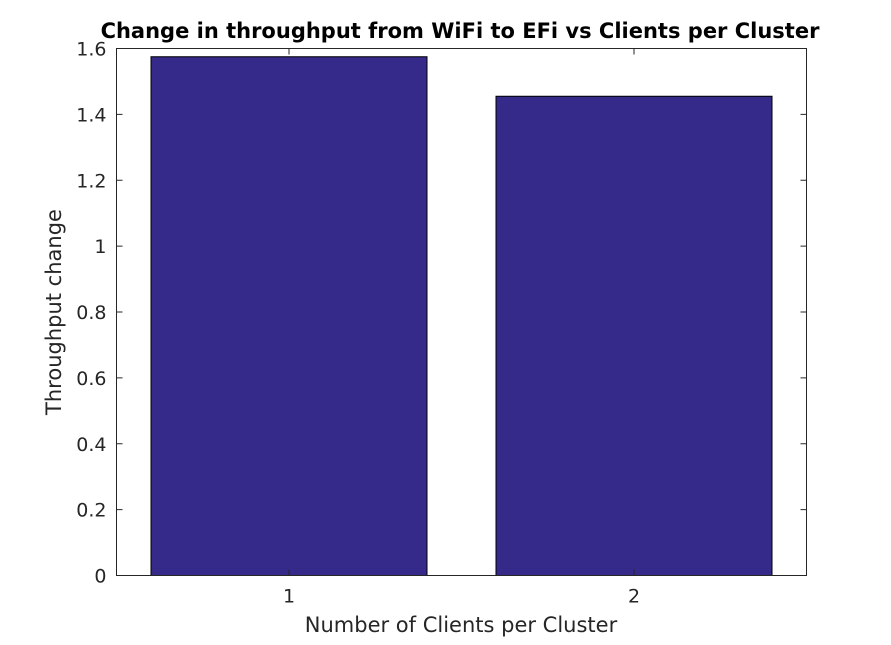 Image resolution: width=891 pixels, height=645 pixels. What do you see at coordinates (461, 625) in the screenshot?
I see `x-axis-label: Number of Clients per Cluster` at bounding box center [461, 625].